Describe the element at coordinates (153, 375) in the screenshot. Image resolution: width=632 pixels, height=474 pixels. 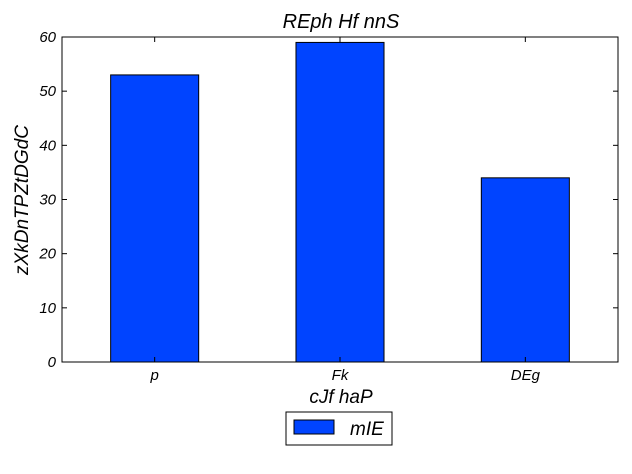
I see `x-tick-label: p` at that location.